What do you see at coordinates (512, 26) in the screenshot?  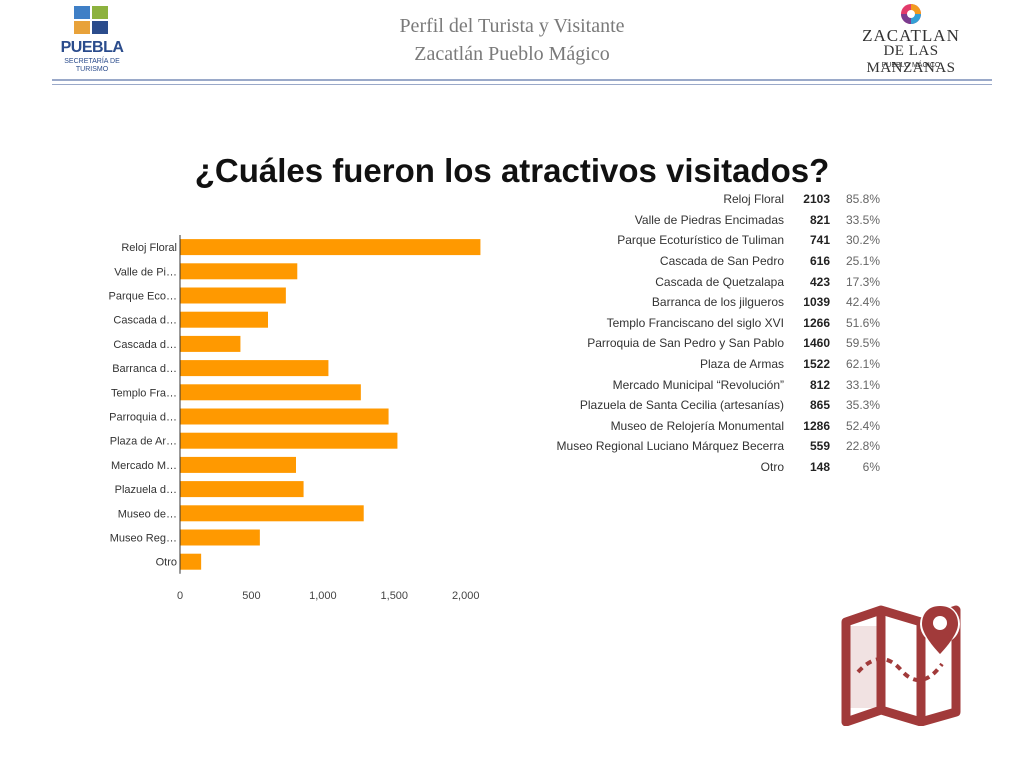 I see `header-line-1: Perfil del Turista y Visitante` at bounding box center [512, 26].